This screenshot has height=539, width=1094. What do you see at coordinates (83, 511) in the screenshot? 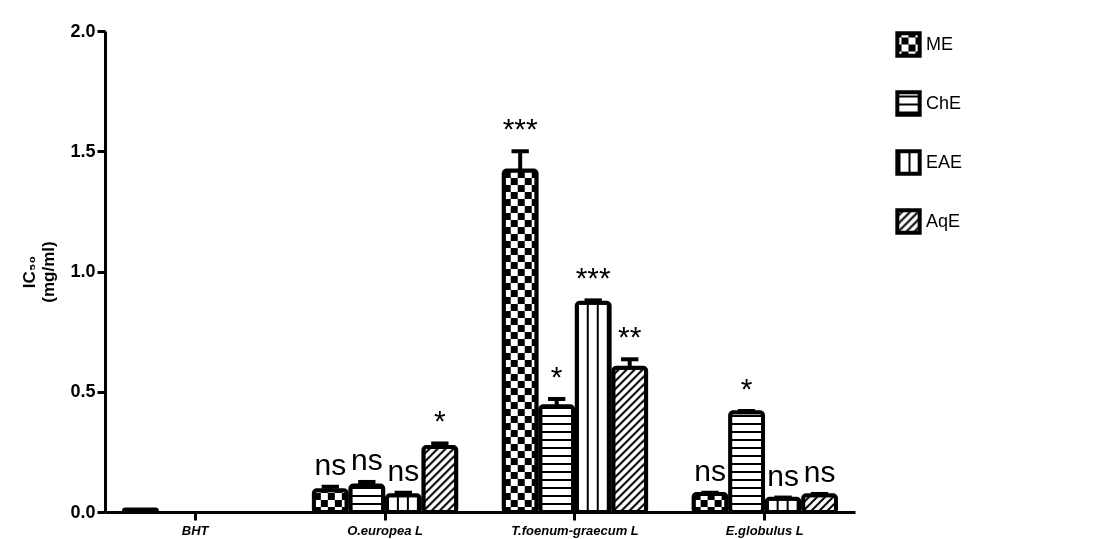
I see `y-tick-label: 0.0` at bounding box center [83, 511].